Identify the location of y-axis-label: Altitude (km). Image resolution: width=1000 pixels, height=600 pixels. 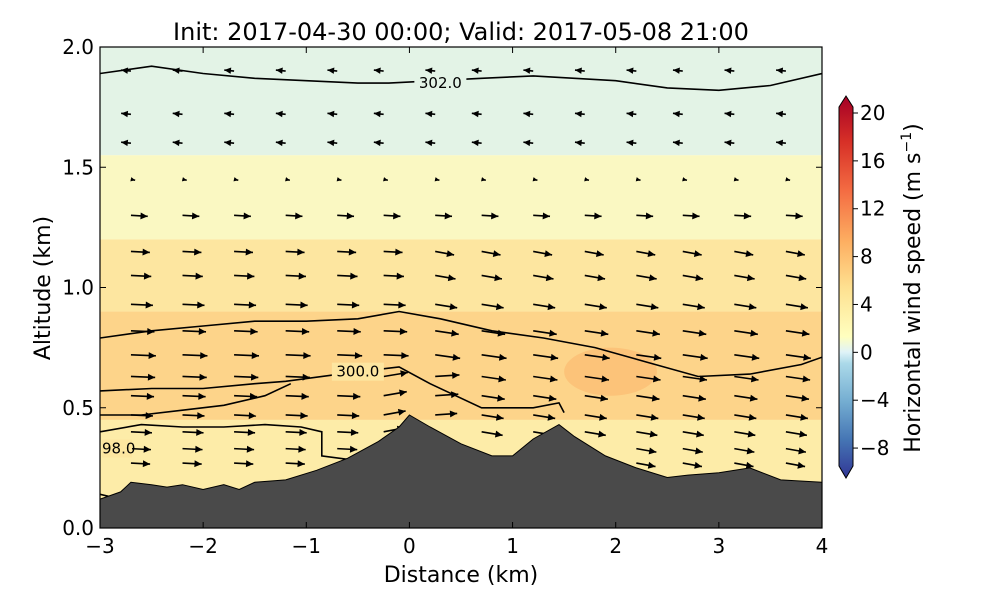
(43, 288).